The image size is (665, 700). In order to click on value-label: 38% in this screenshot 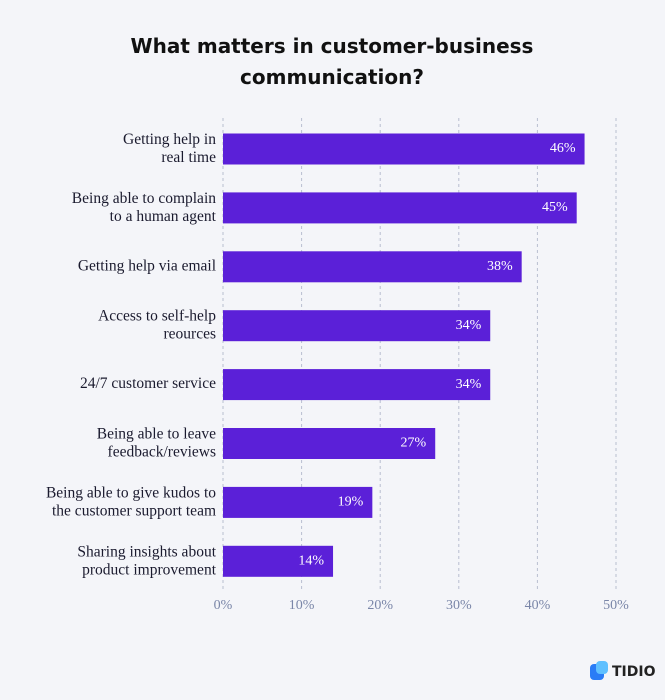, I will do `click(500, 266)`.